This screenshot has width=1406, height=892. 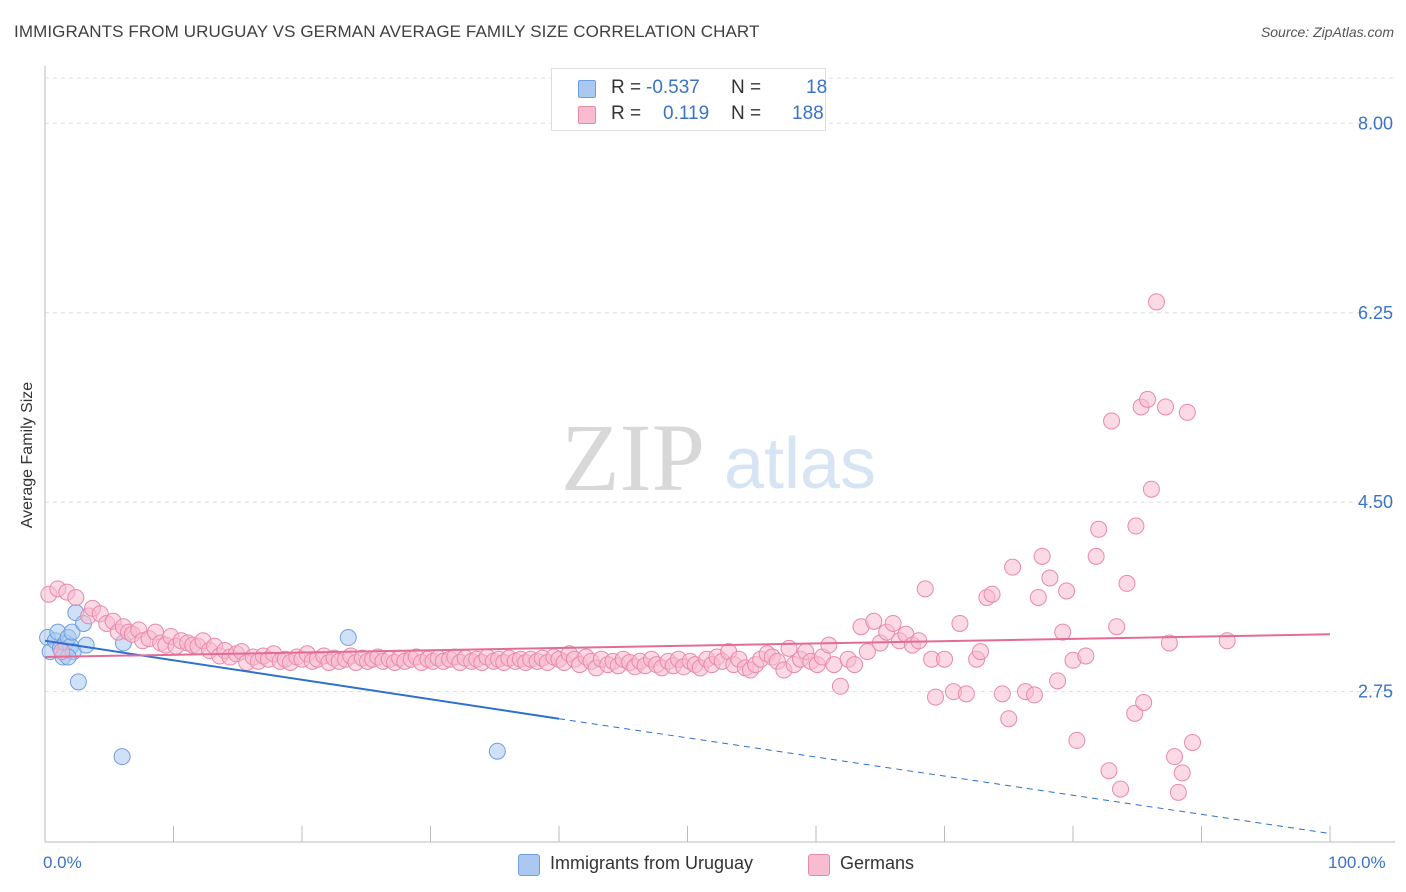 What do you see at coordinates (1327, 32) in the screenshot?
I see `source-credit: Source: ZipAtlas.com` at bounding box center [1327, 32].